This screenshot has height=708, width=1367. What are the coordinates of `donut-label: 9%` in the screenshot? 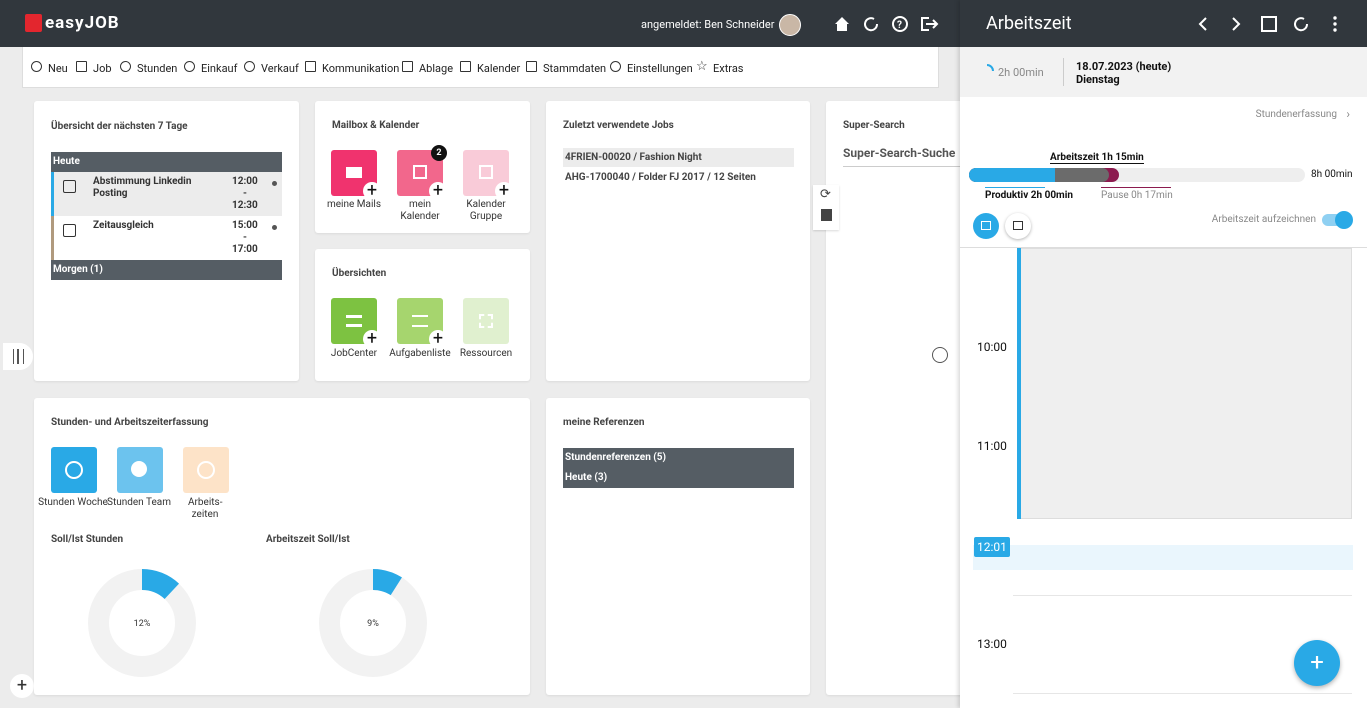 It's located at (373, 624).